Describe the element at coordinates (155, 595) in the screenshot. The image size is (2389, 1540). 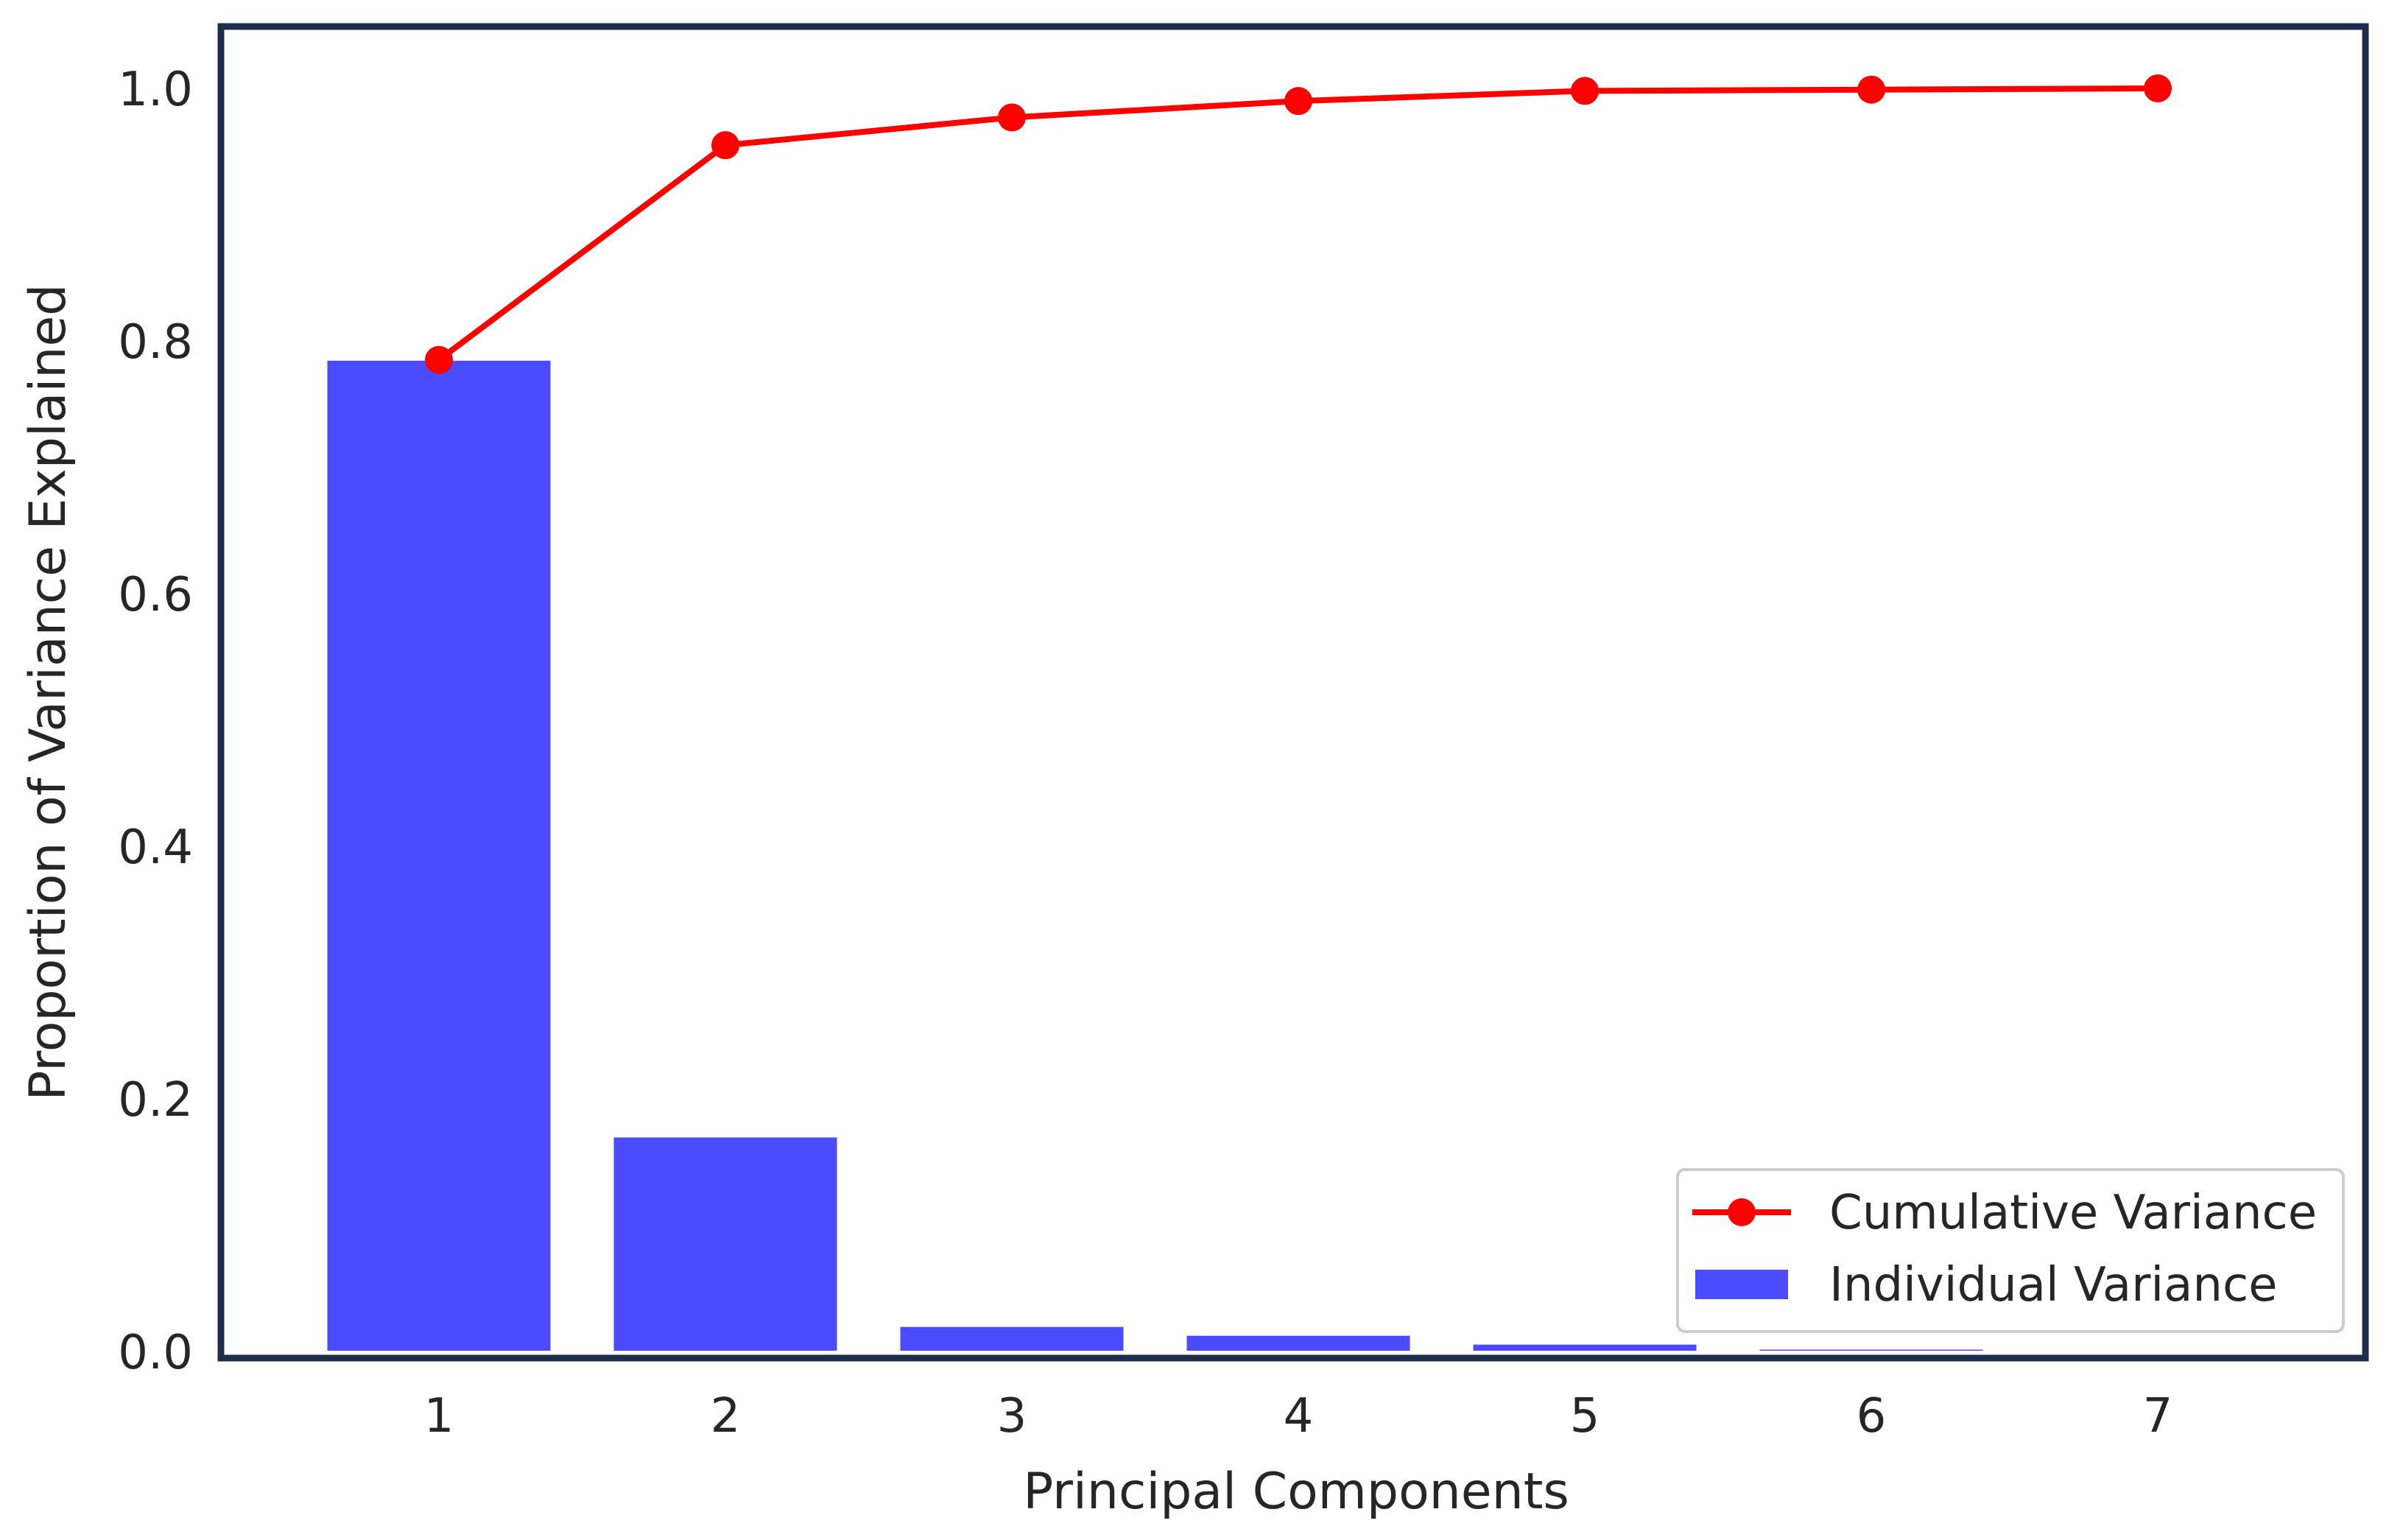
I see `y-tick-label-0.6: 0.6` at that location.